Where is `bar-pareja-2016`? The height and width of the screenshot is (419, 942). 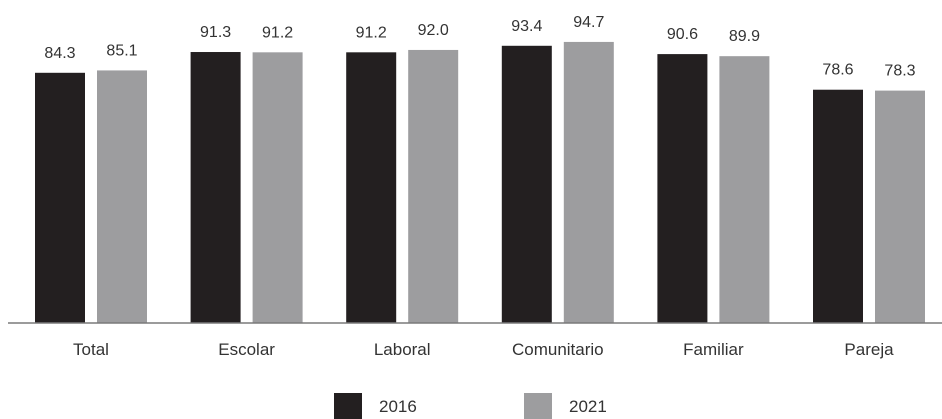 bar-pareja-2016 is located at coordinates (838, 206).